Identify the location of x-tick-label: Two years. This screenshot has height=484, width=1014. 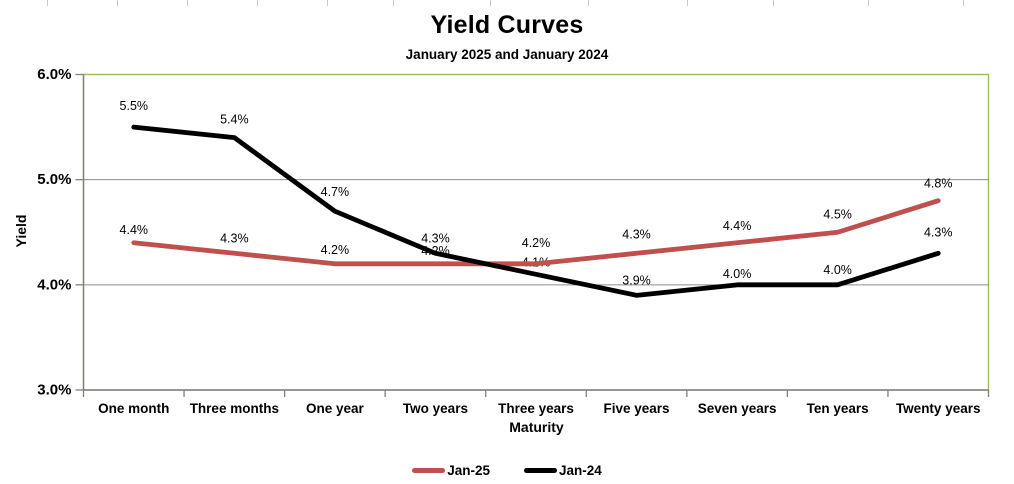
(435, 408).